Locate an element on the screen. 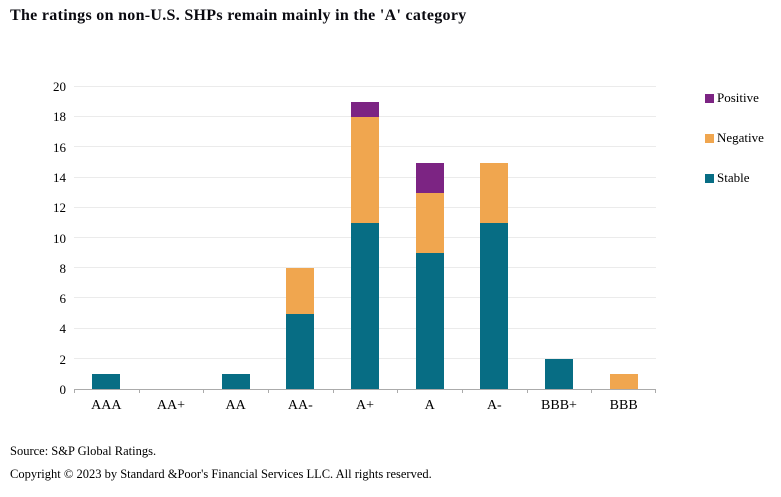  bar-segment-aa-stable is located at coordinates (235, 381).